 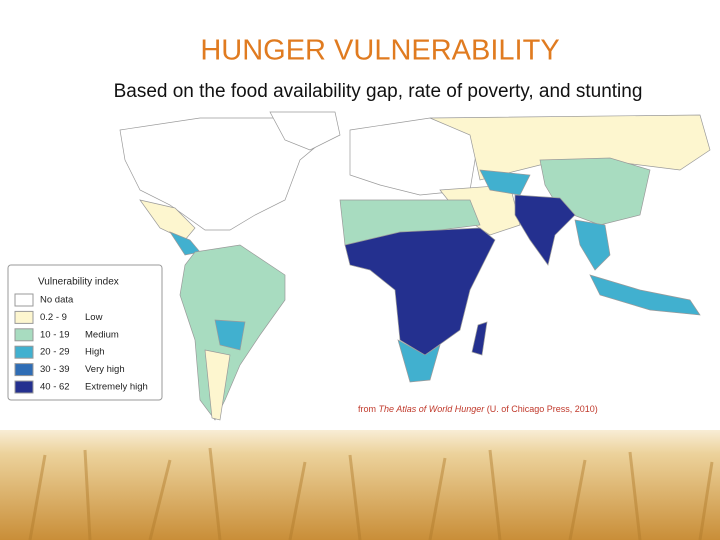 I want to click on southeast-asia, so click(x=592, y=245).